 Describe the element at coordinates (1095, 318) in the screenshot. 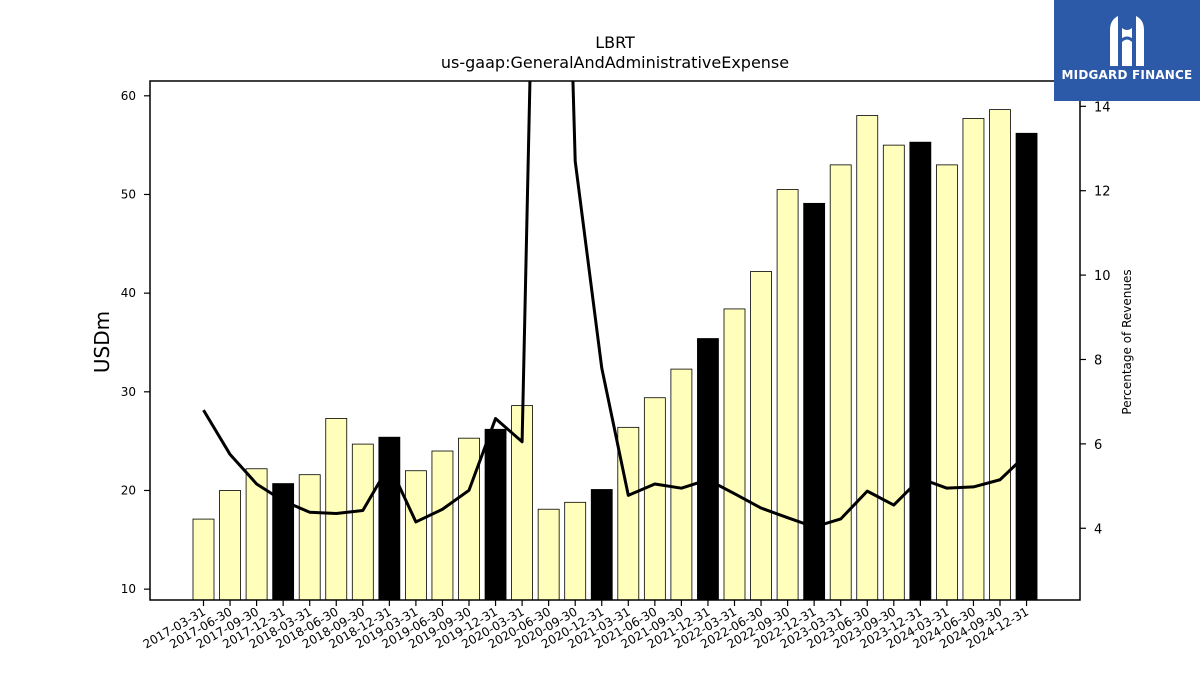

I see `y-axis-right: 4 6 8 10 12 14` at that location.